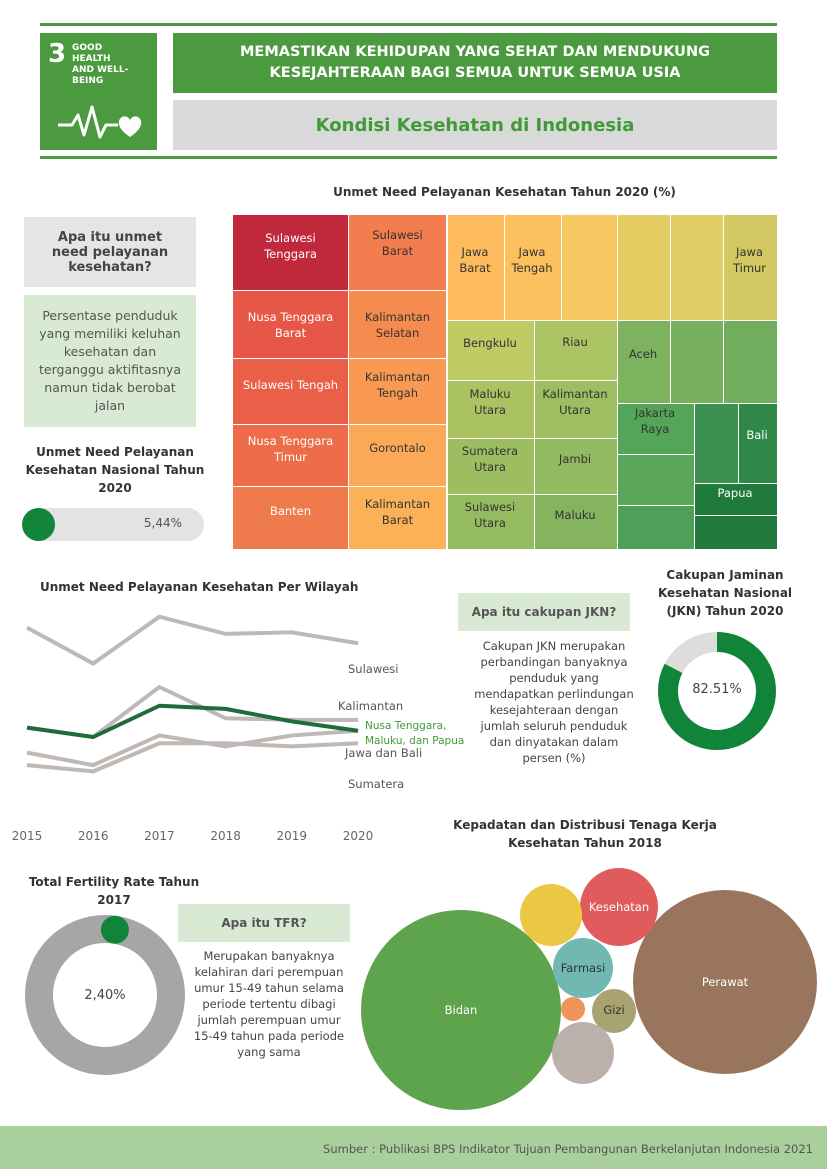  What do you see at coordinates (408, 157) in the screenshot?
I see `header-bottom-rule` at bounding box center [408, 157].